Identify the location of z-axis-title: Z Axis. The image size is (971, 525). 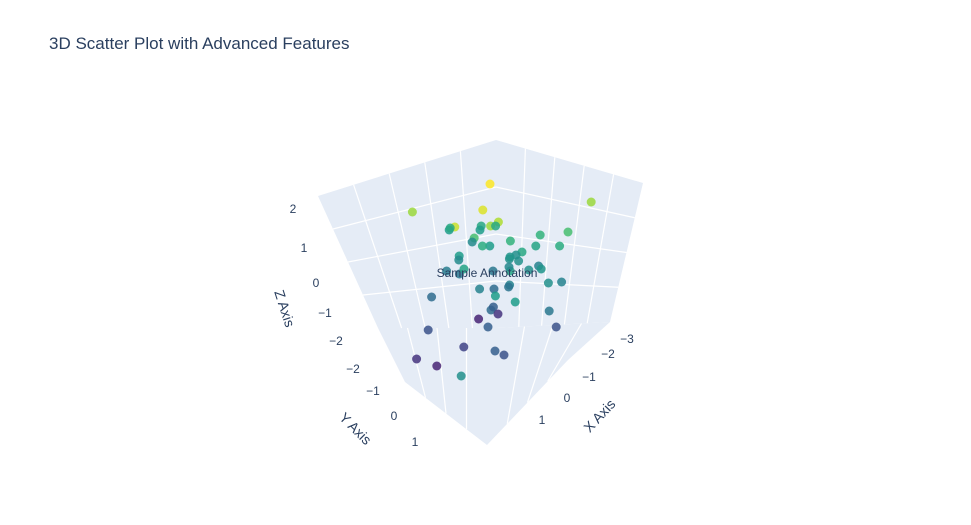
(284, 308).